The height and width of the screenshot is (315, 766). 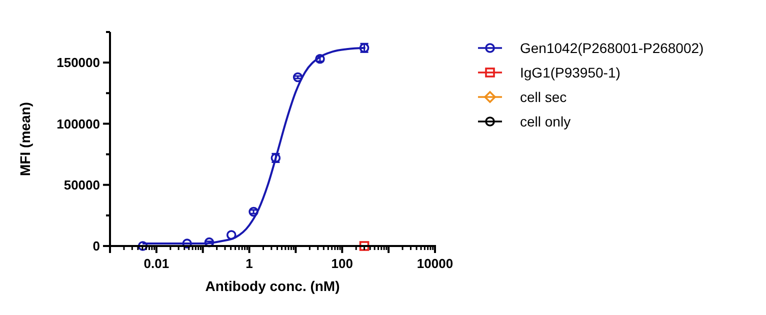 What do you see at coordinates (25, 139) in the screenshot?
I see `y-axis-title: MFI (mean)` at bounding box center [25, 139].